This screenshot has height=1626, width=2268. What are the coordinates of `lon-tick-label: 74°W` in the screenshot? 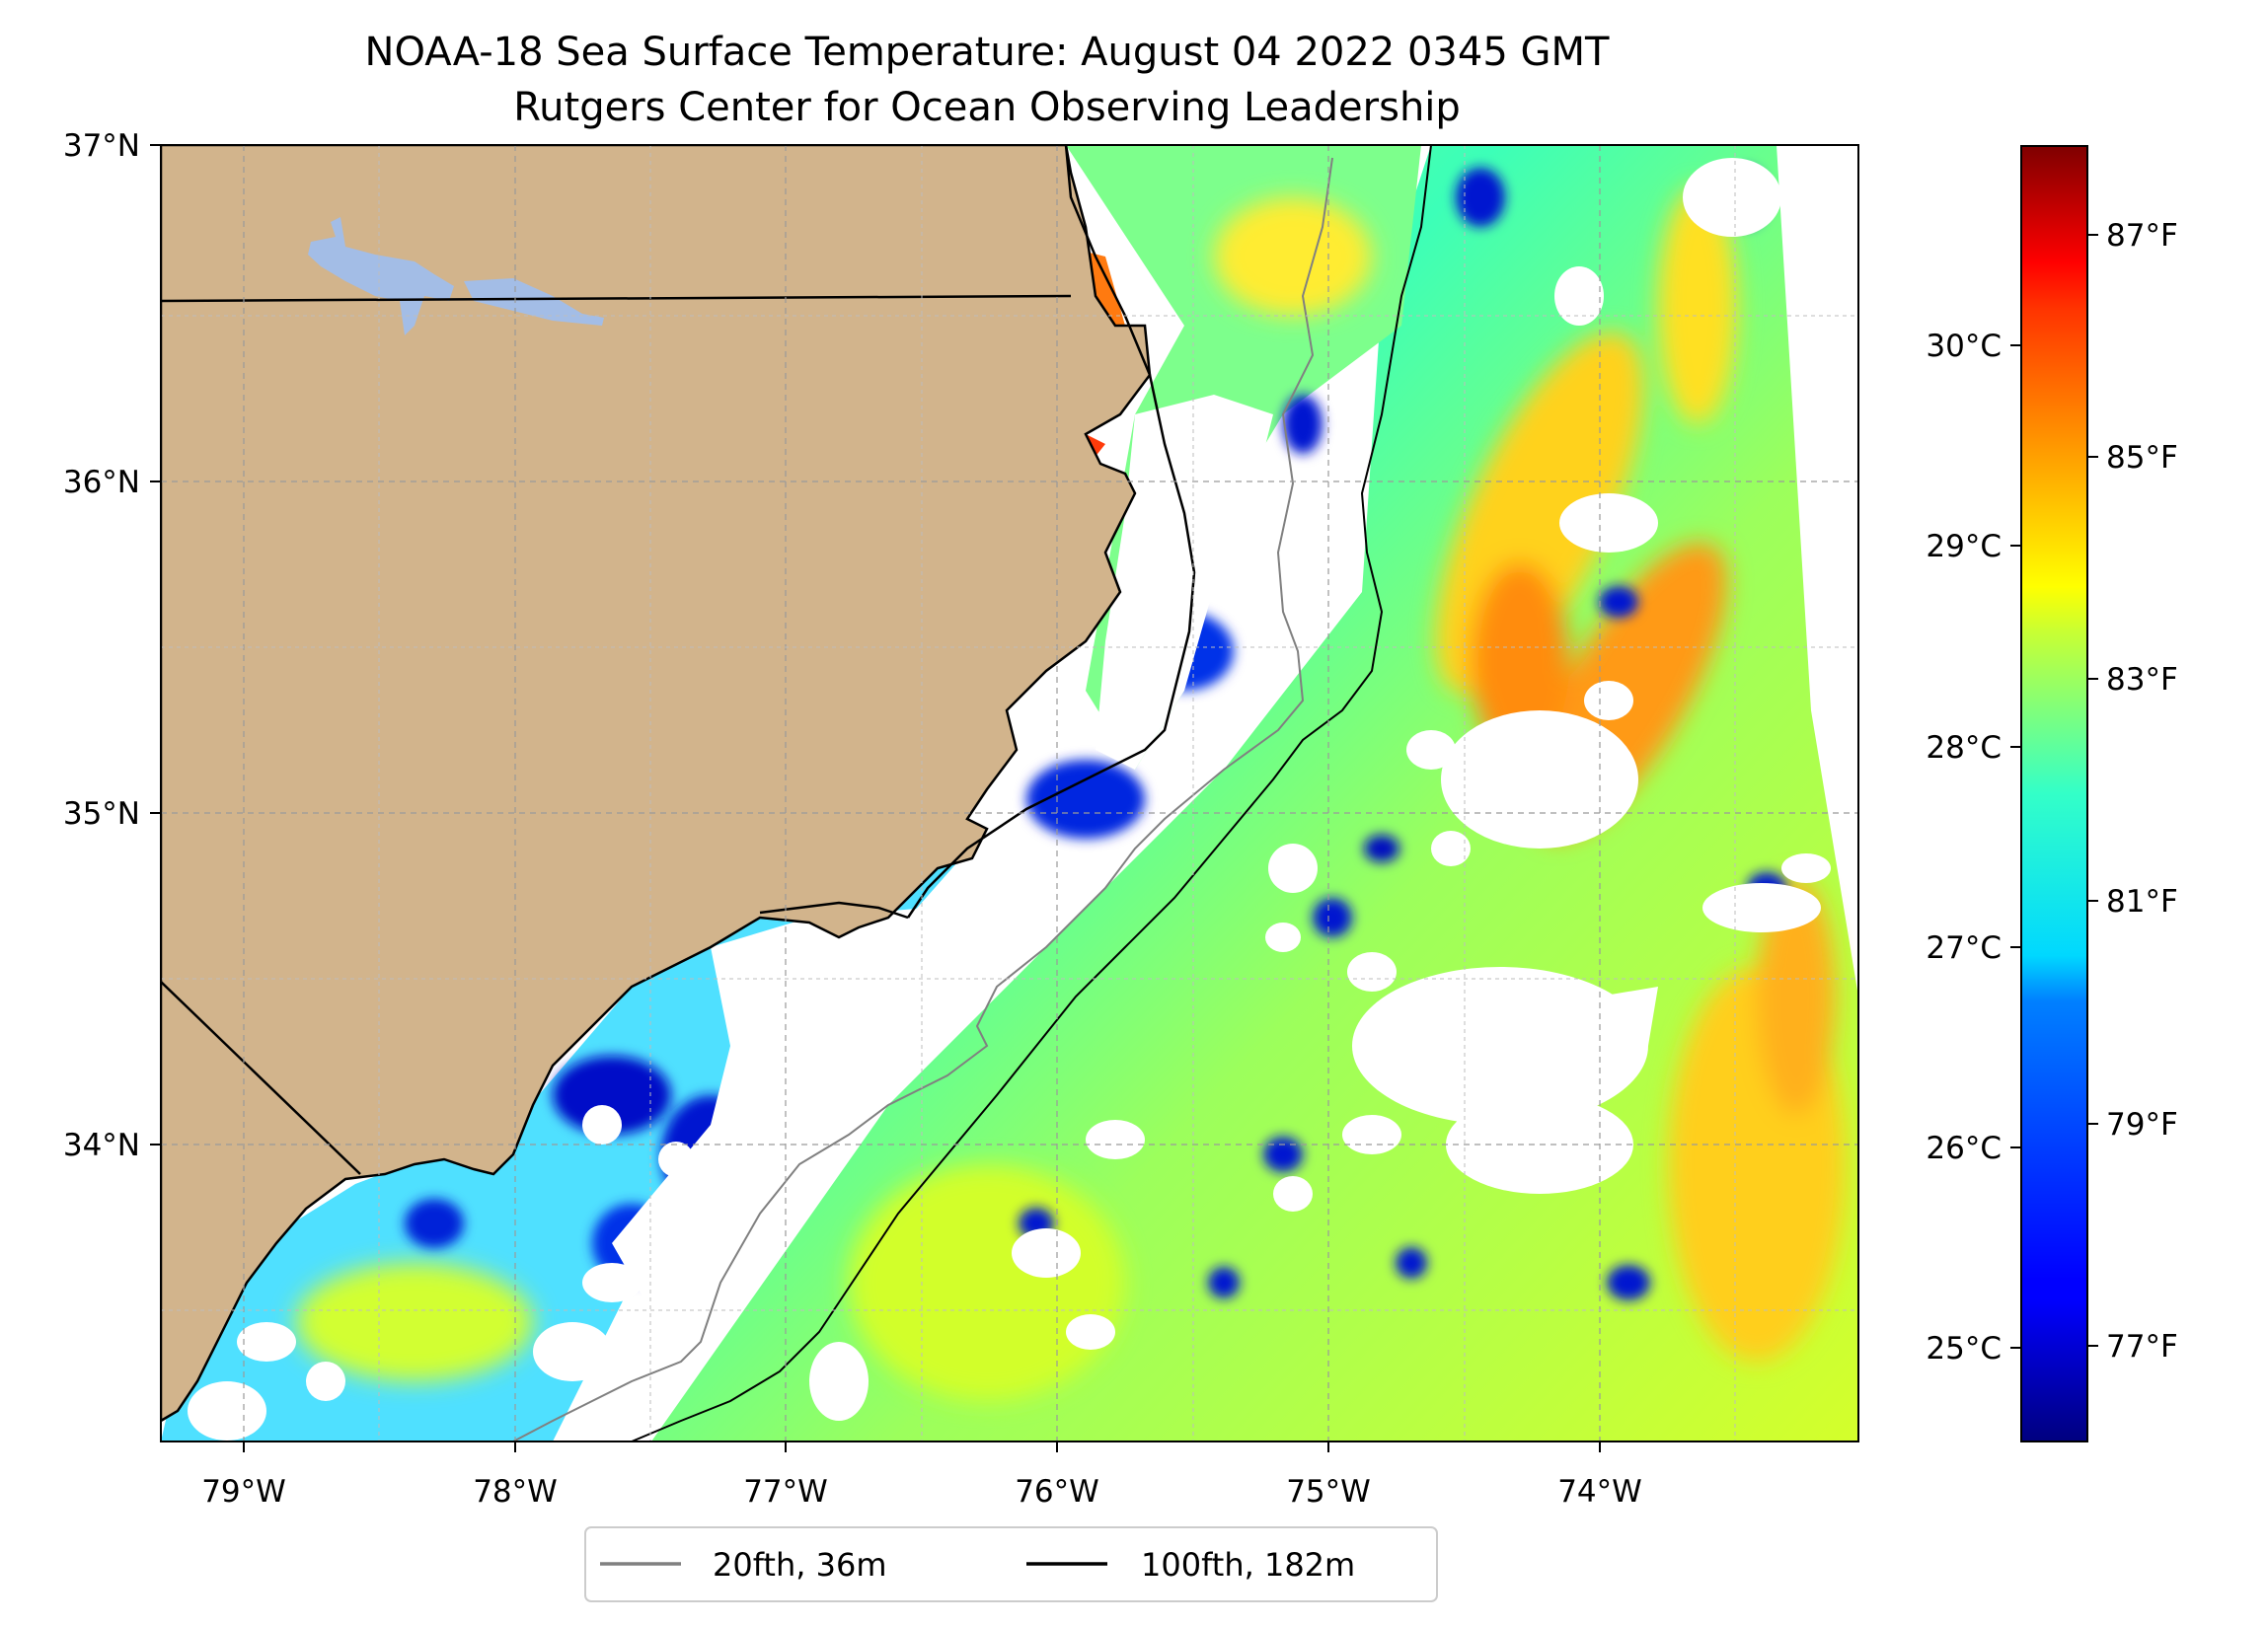 It's located at (1599, 1492).